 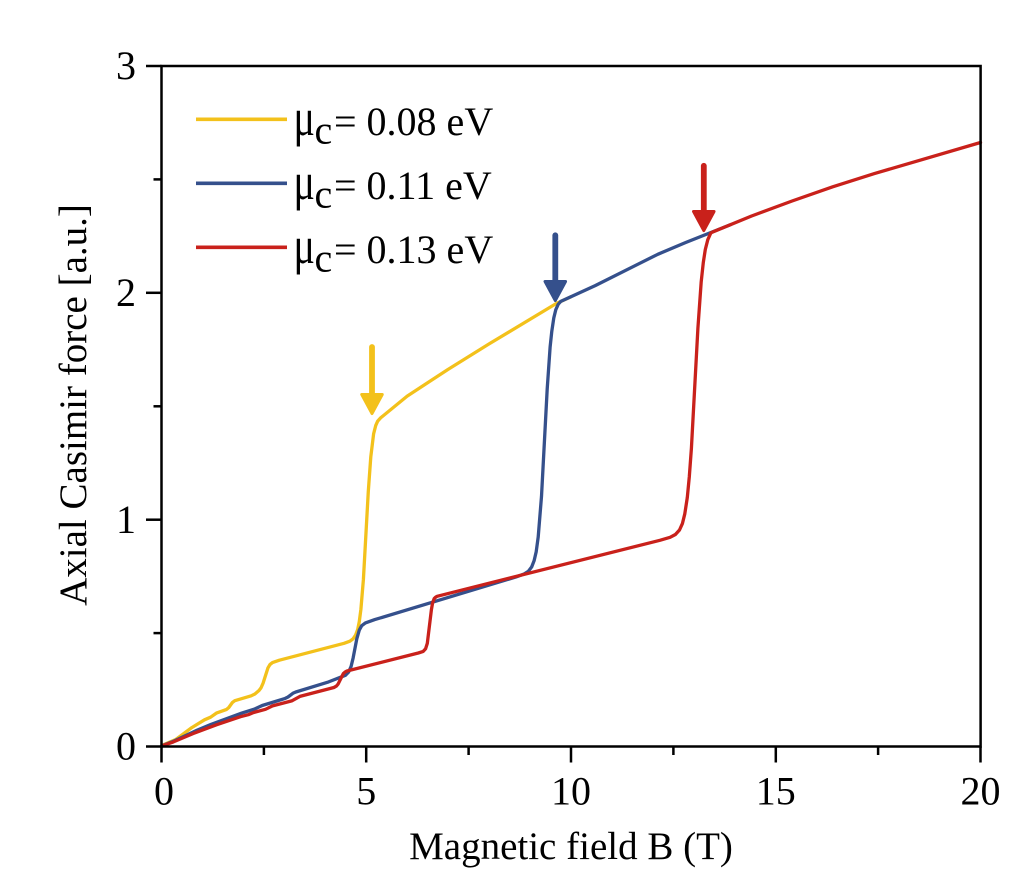 I want to click on svg-text: 15, so click(x=776, y=791).